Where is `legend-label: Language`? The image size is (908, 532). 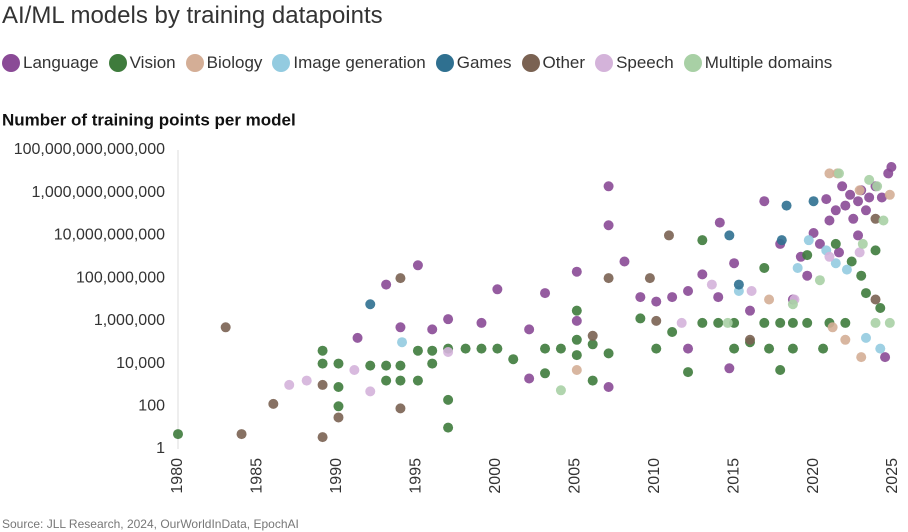
legend-label: Language is located at coordinates (61, 62).